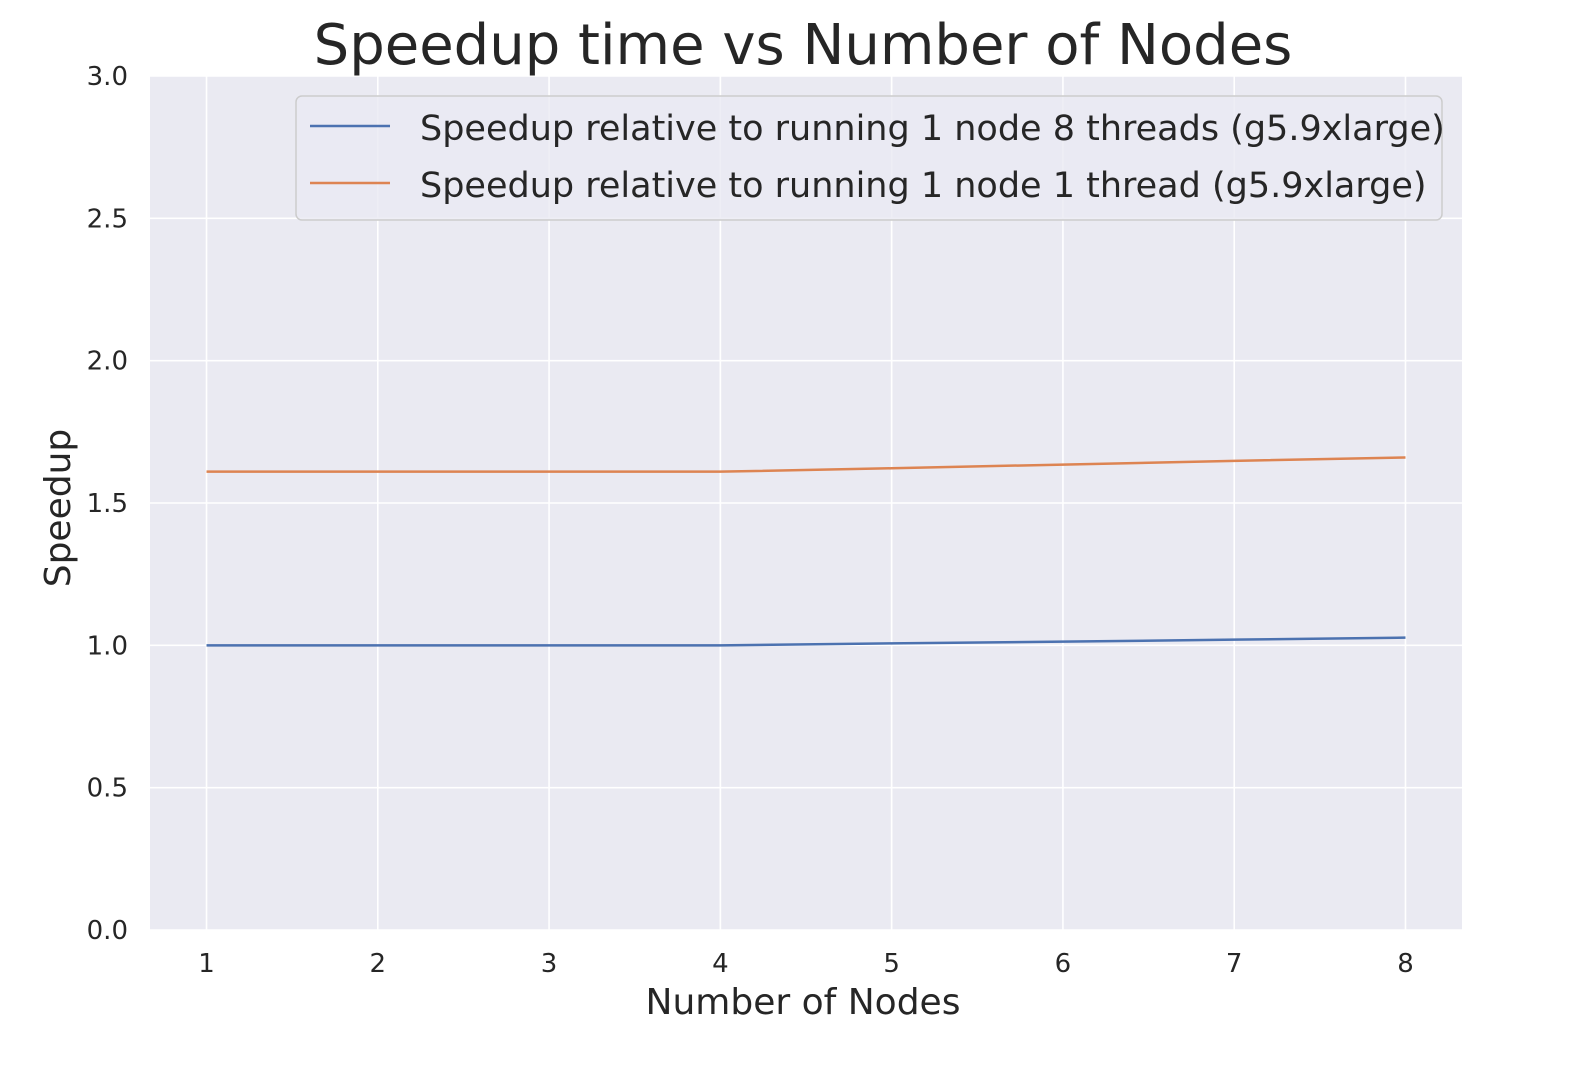 The height and width of the screenshot is (1070, 1596). I want to click on y-tick-label: 0.0, so click(107, 931).